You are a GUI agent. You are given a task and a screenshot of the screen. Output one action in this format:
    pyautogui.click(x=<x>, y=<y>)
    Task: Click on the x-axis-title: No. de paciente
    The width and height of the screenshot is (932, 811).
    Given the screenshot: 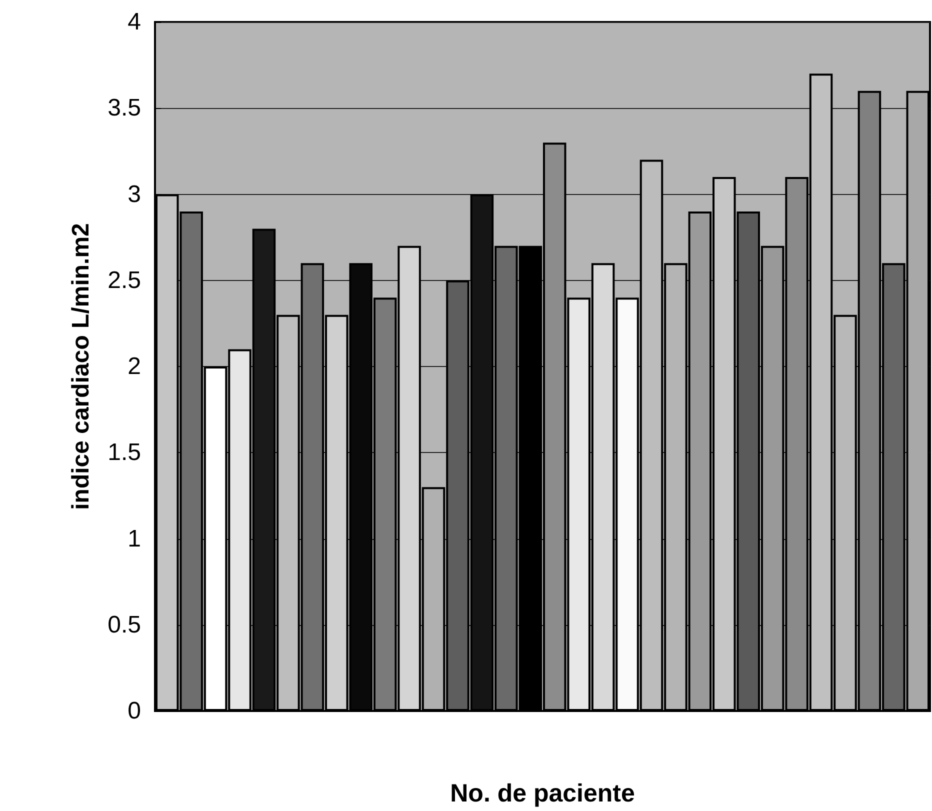 What is the action you would take?
    pyautogui.click(x=542, y=794)
    